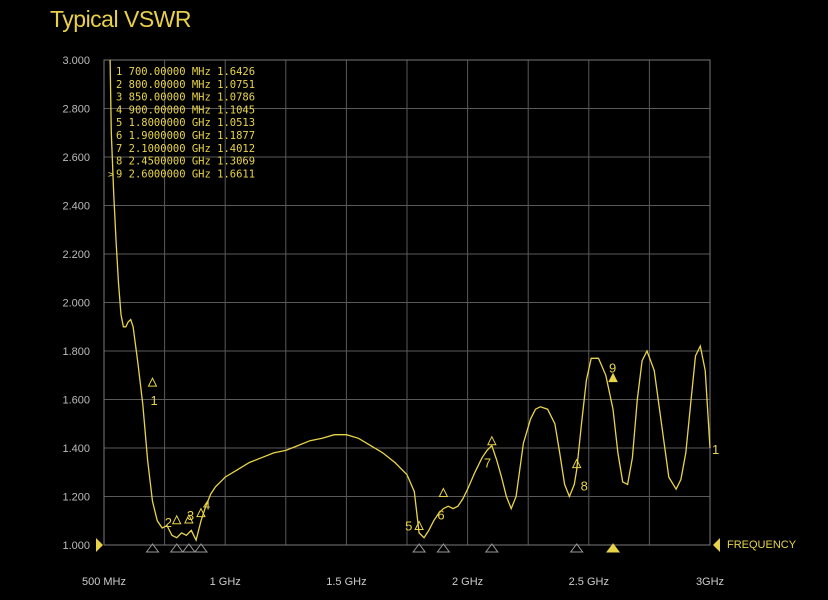  What do you see at coordinates (120, 19) in the screenshot?
I see `chart-title: Typical VSWR` at bounding box center [120, 19].